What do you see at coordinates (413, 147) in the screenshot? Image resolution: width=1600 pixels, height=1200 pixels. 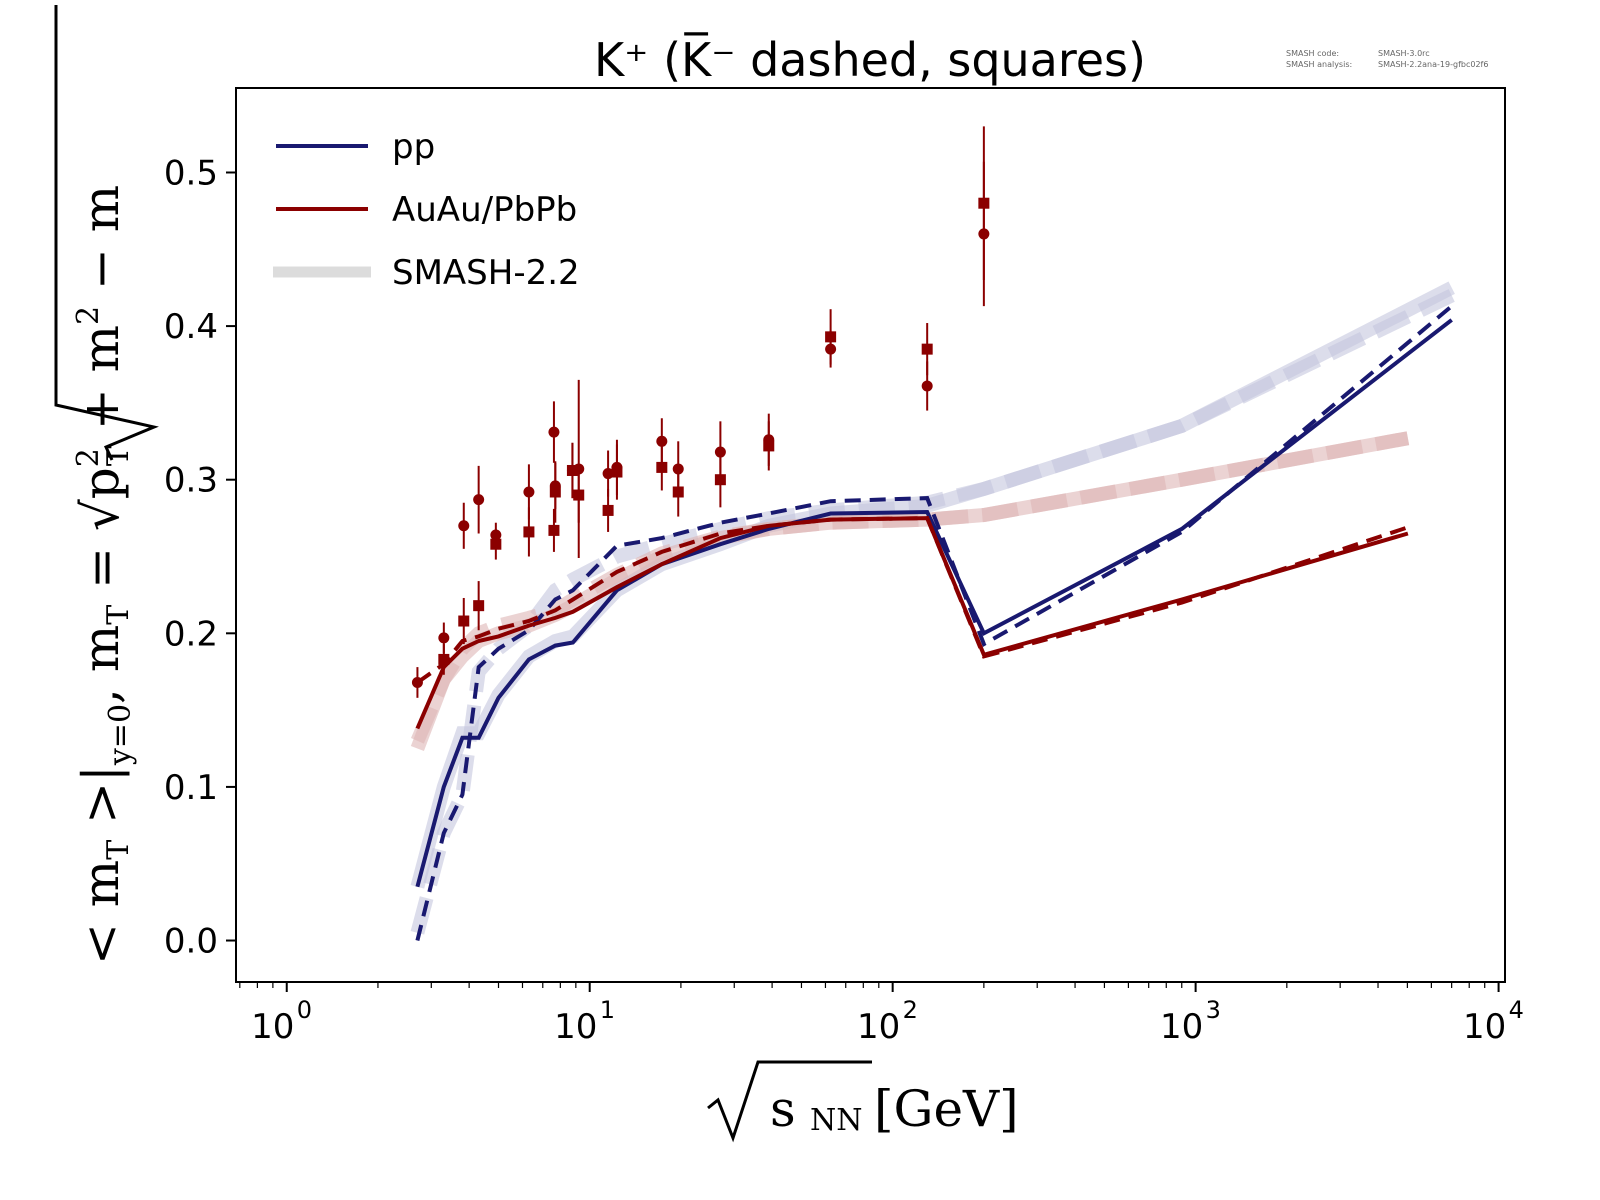 I see `legend-label-pp: pp` at bounding box center [413, 147].